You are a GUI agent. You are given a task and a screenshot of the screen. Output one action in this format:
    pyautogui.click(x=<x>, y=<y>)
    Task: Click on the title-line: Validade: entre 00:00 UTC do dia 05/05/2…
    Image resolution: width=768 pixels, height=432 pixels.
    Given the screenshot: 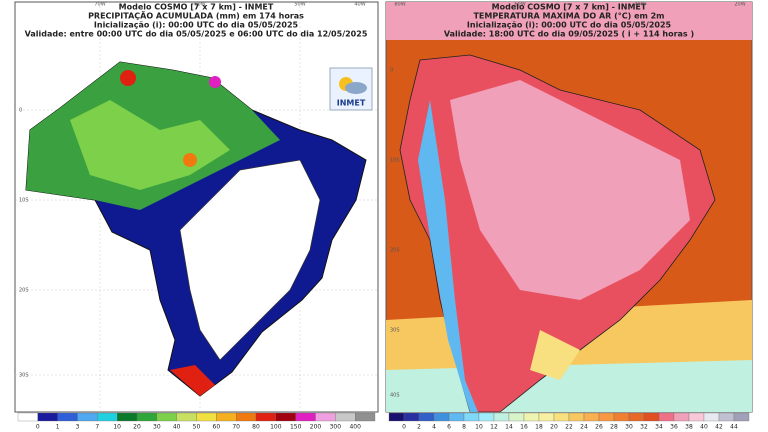 What is the action you would take?
    pyautogui.click(x=196, y=34)
    